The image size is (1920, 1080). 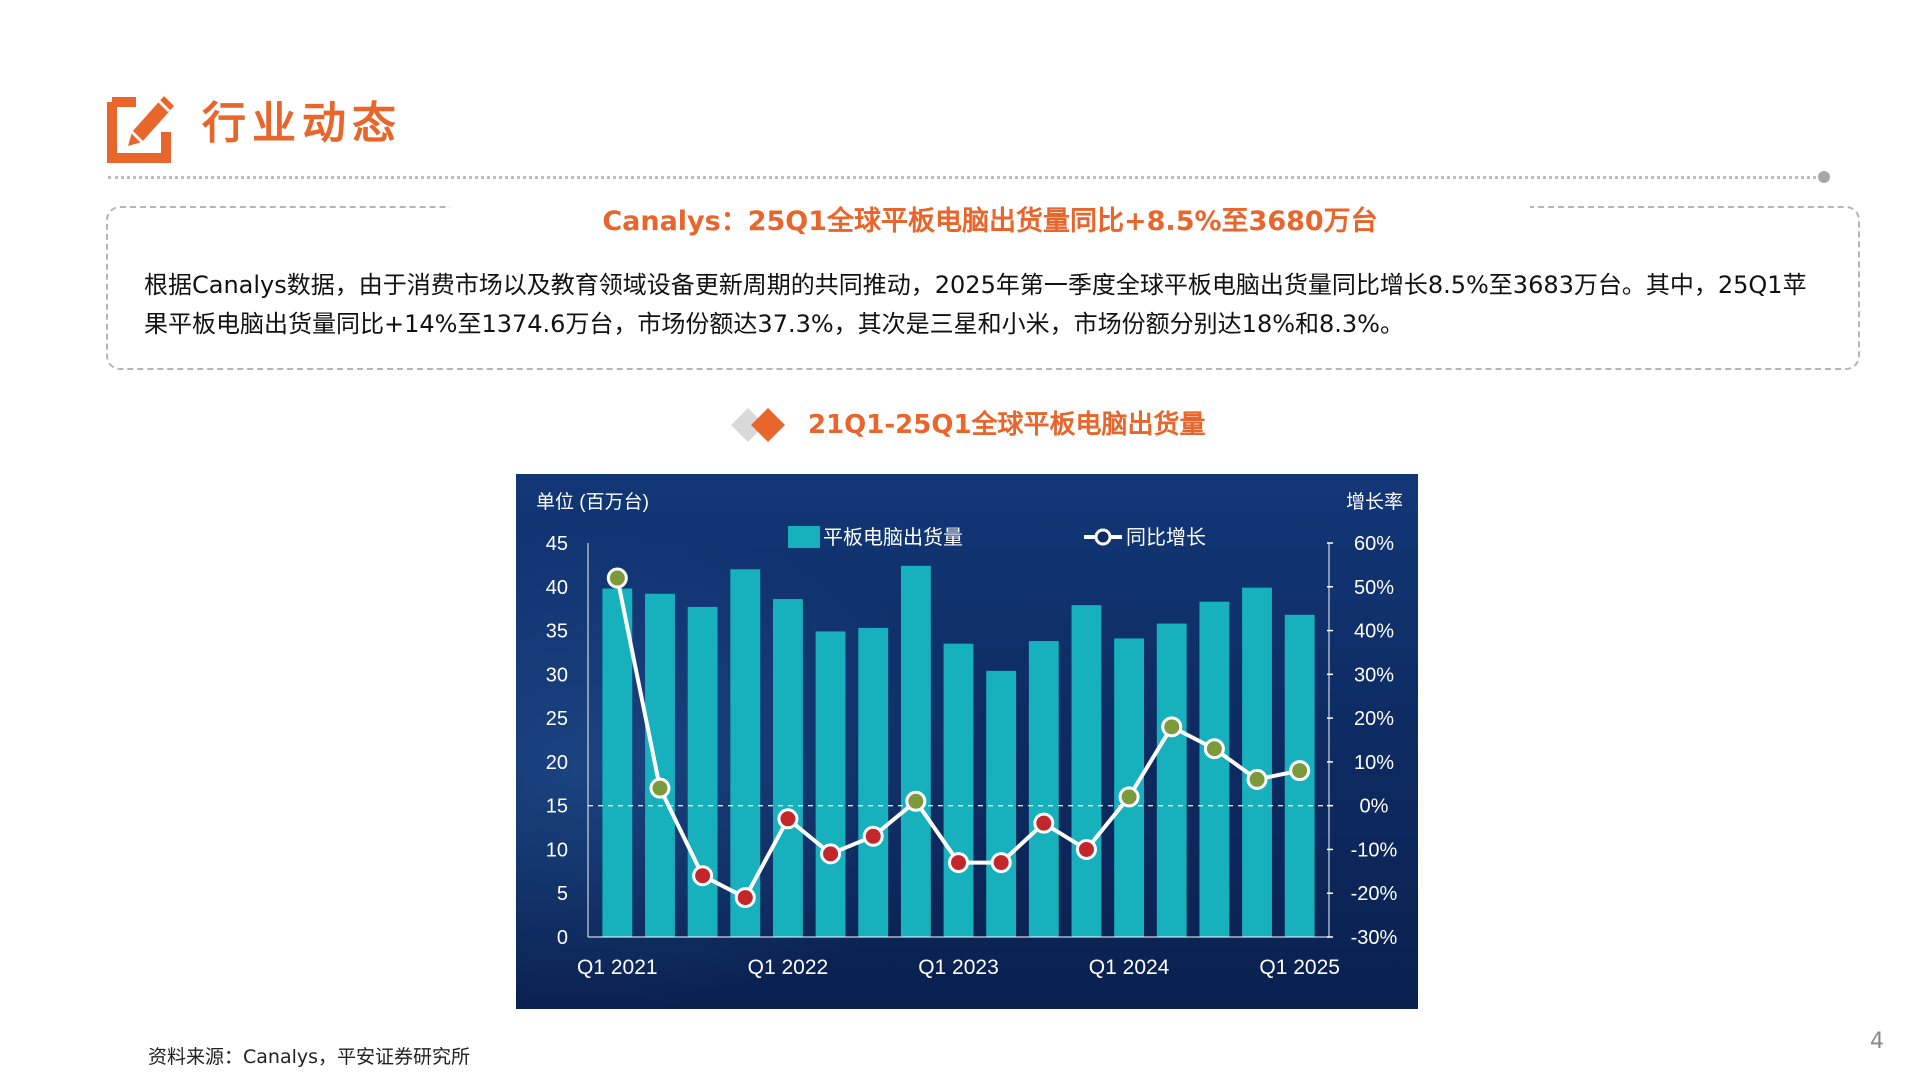 I want to click on left-tick-label: 40, so click(x=557, y=588).